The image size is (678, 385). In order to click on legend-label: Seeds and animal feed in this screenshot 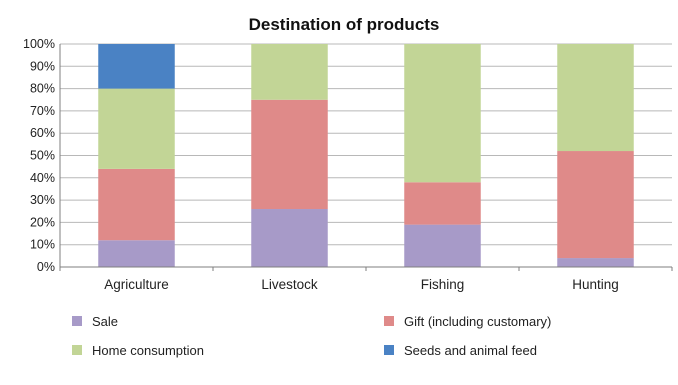, I will do `click(470, 350)`.